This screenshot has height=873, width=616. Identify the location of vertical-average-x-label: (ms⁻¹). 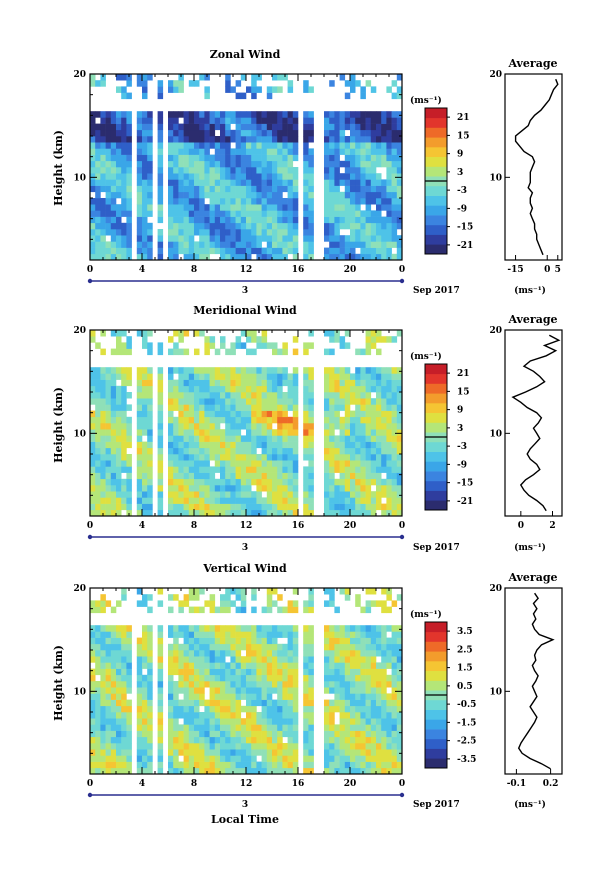
(530, 804).